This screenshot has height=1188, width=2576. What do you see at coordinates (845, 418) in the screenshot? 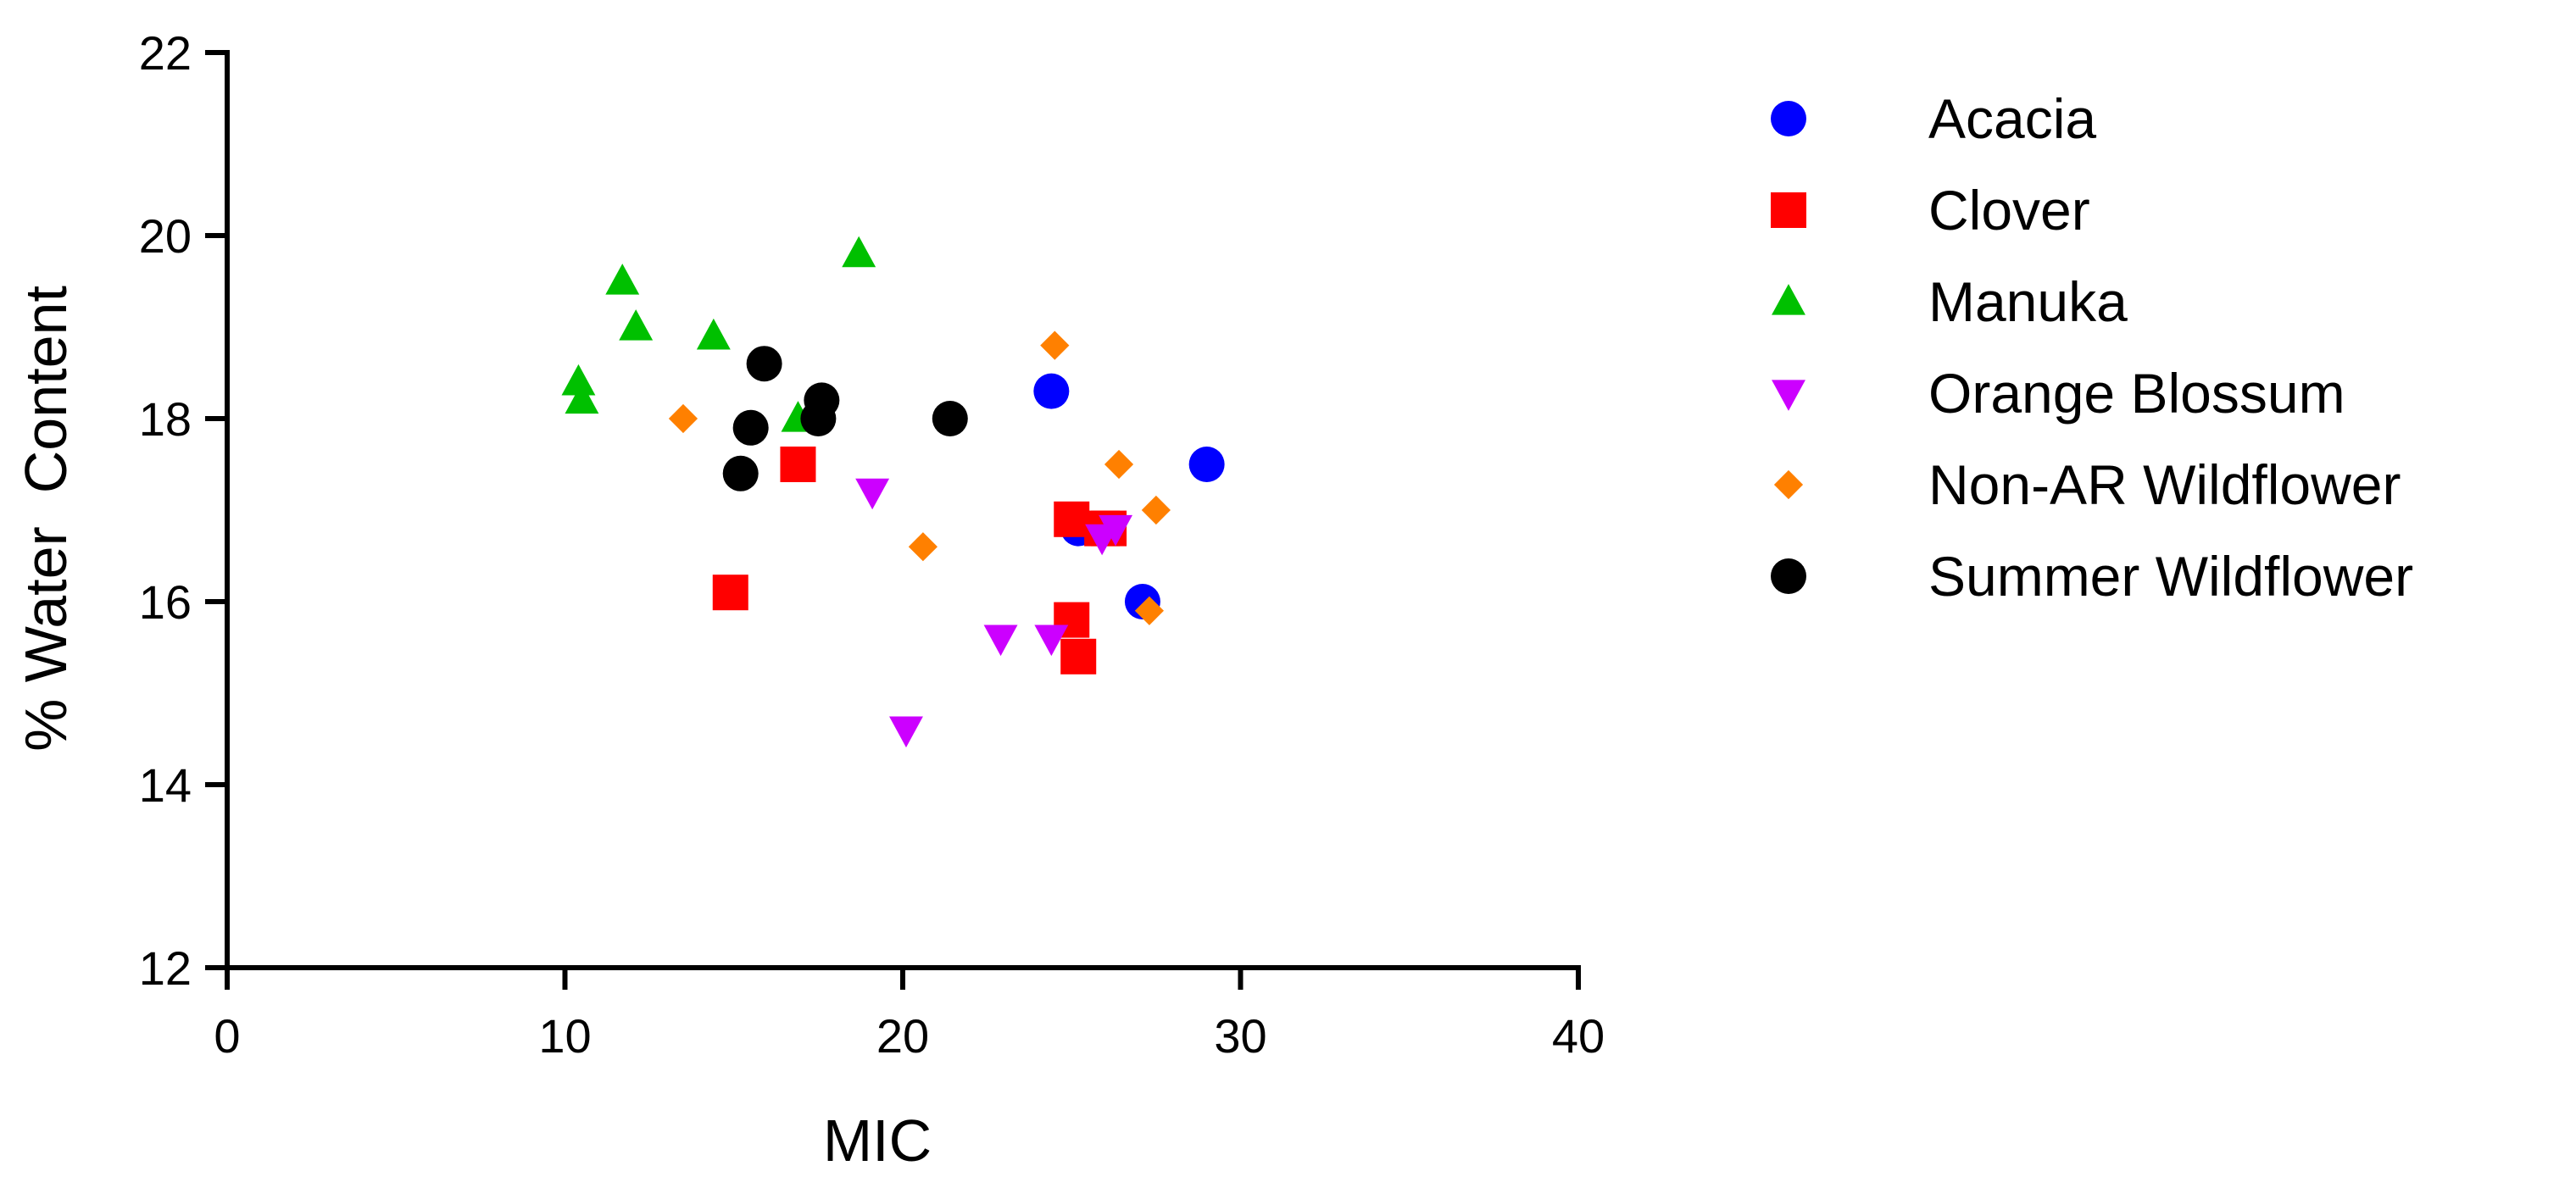
I see `series-summer-wildflower` at bounding box center [845, 418].